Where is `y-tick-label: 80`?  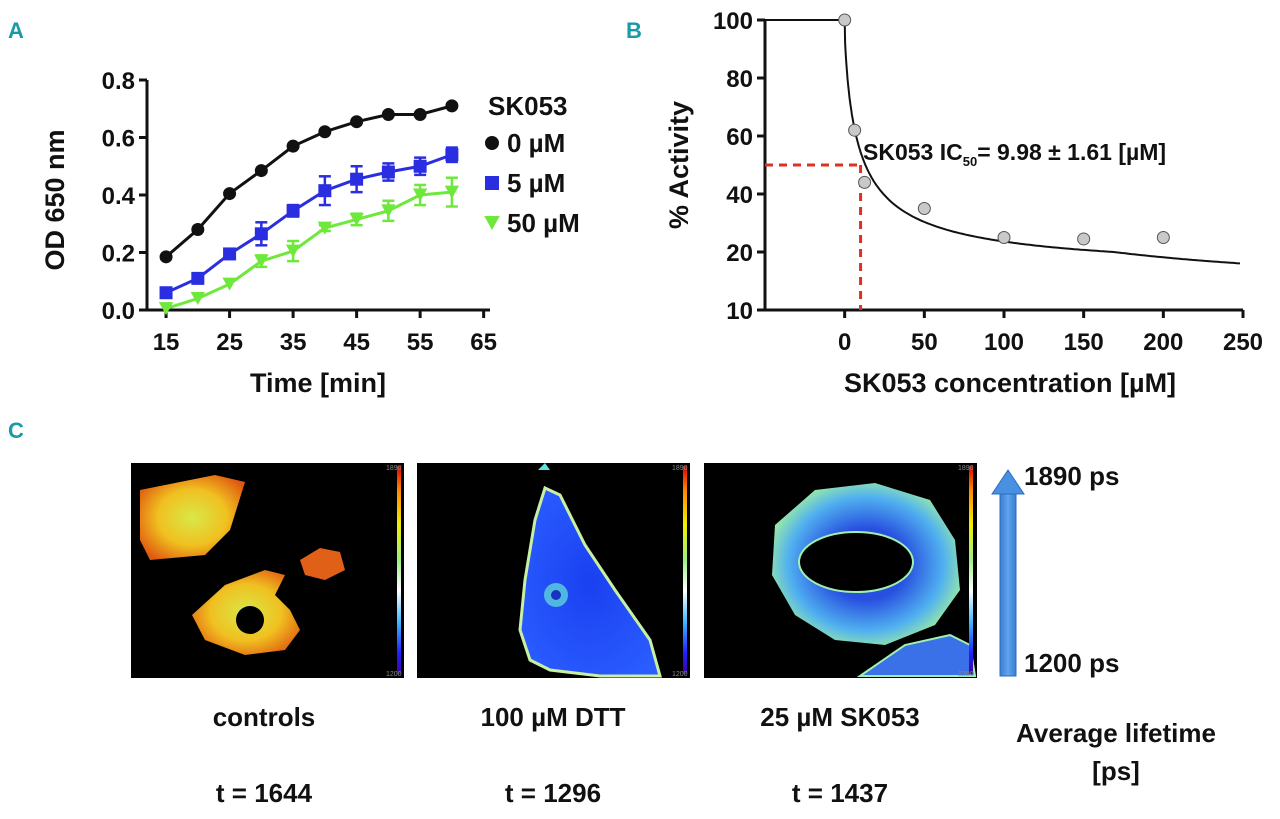 y-tick-label: 80 is located at coordinates (739, 79).